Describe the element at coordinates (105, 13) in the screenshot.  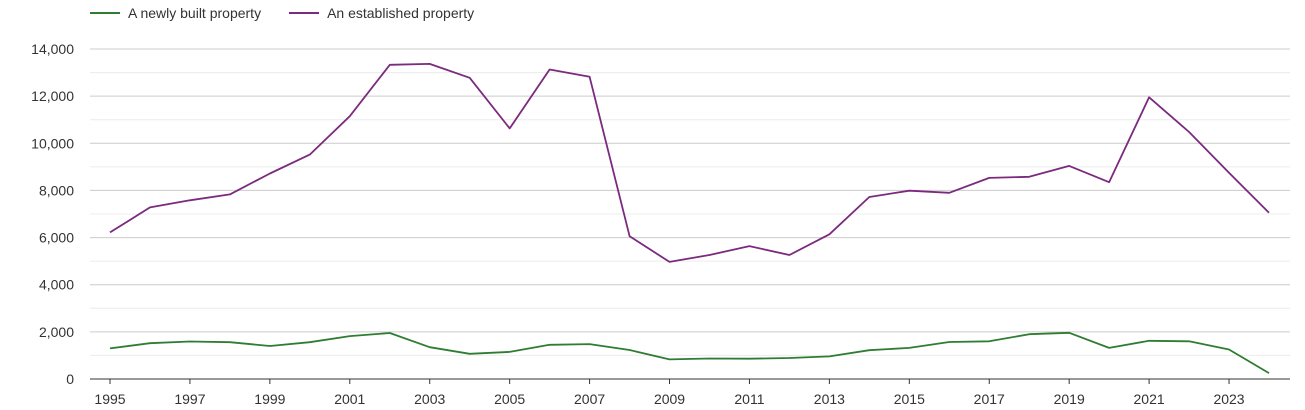
I see `legend-swatch-newly-built` at that location.